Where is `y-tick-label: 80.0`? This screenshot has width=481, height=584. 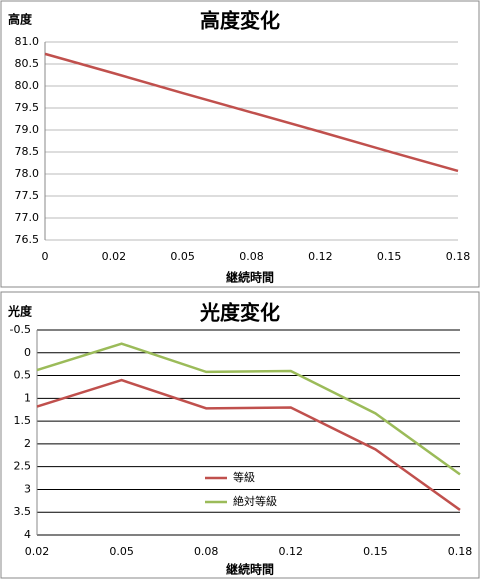
y-tick-label: 80.0 is located at coordinates (27, 85).